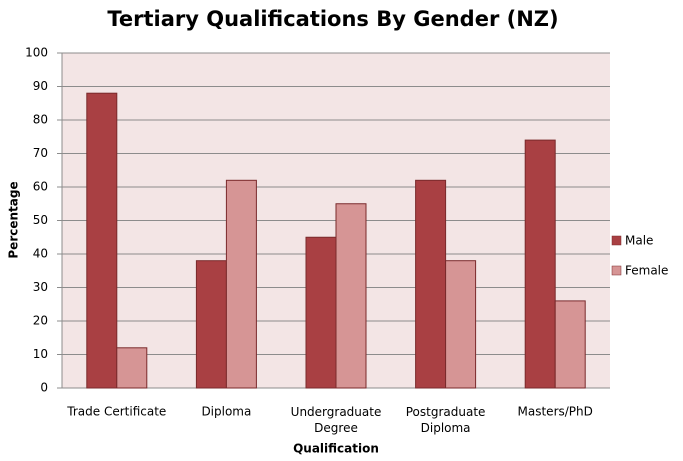 Image resolution: width=683 pixels, height=461 pixels. I want to click on y-tick-label: 10, so click(40, 354).